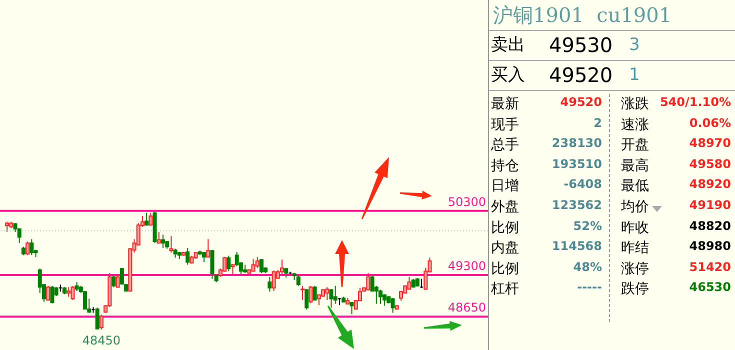 This screenshot has width=735, height=350. What do you see at coordinates (635, 269) in the screenshot?
I see `text: 涨停` at bounding box center [635, 269].